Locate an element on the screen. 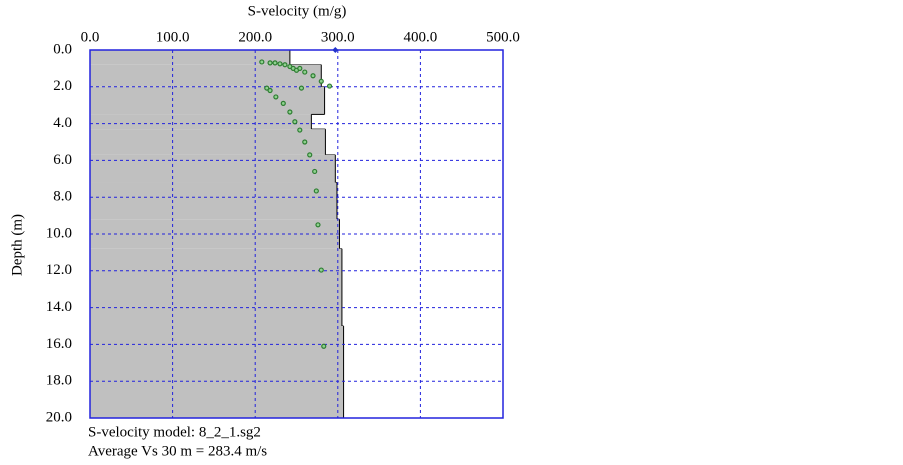 The image size is (903, 465). y-tick-label: 20.0 is located at coordinates (59, 417).